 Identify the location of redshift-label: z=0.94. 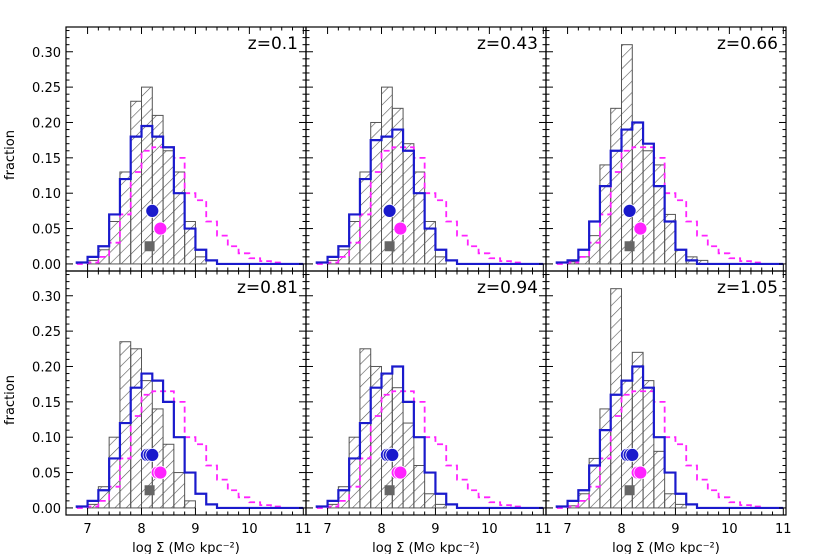
(507, 288).